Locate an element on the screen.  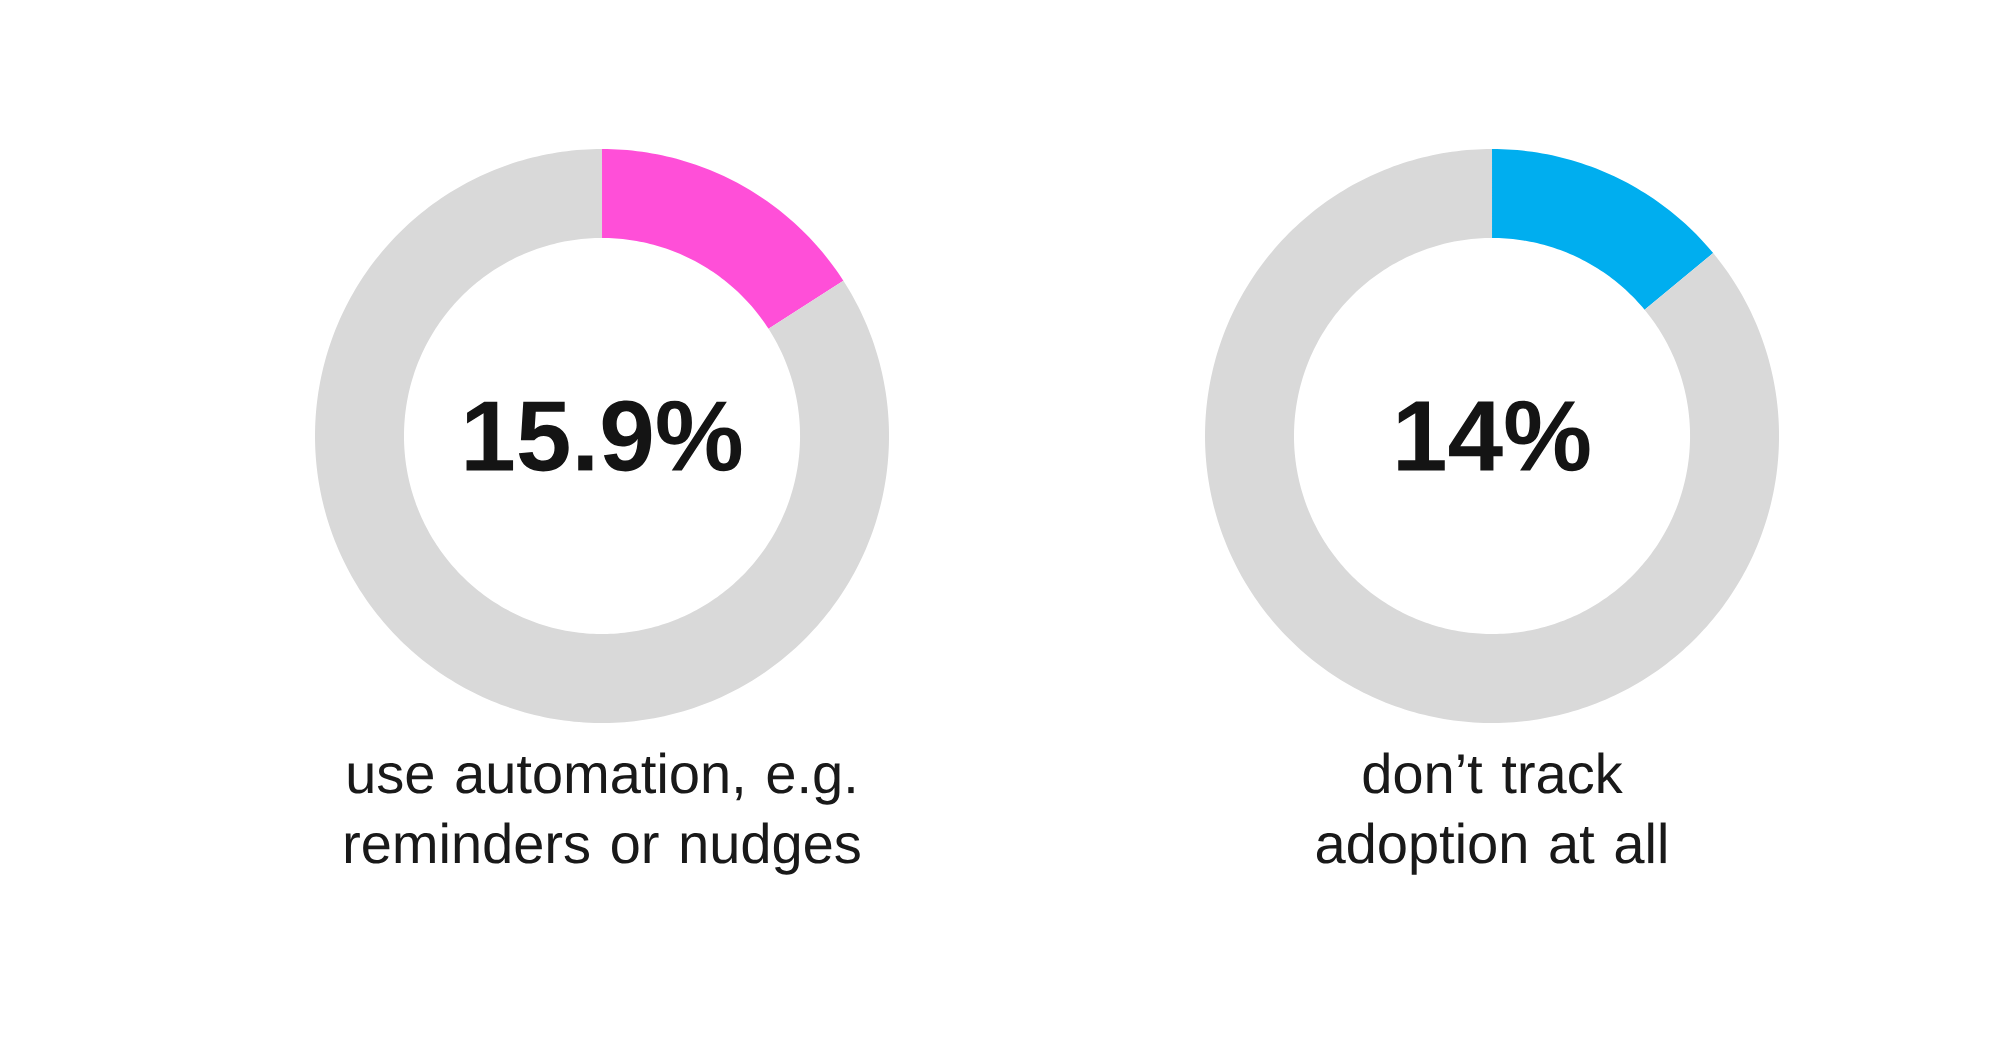
text: use automation, e.g. reminders or nudges is located at coordinates (602, 813).